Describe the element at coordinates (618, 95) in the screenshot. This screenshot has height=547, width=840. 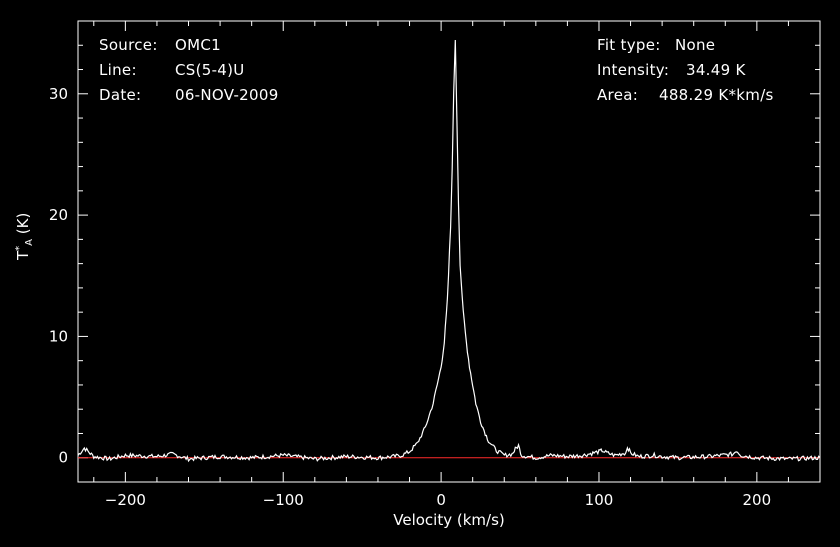
I see `area-label: Area:` at that location.